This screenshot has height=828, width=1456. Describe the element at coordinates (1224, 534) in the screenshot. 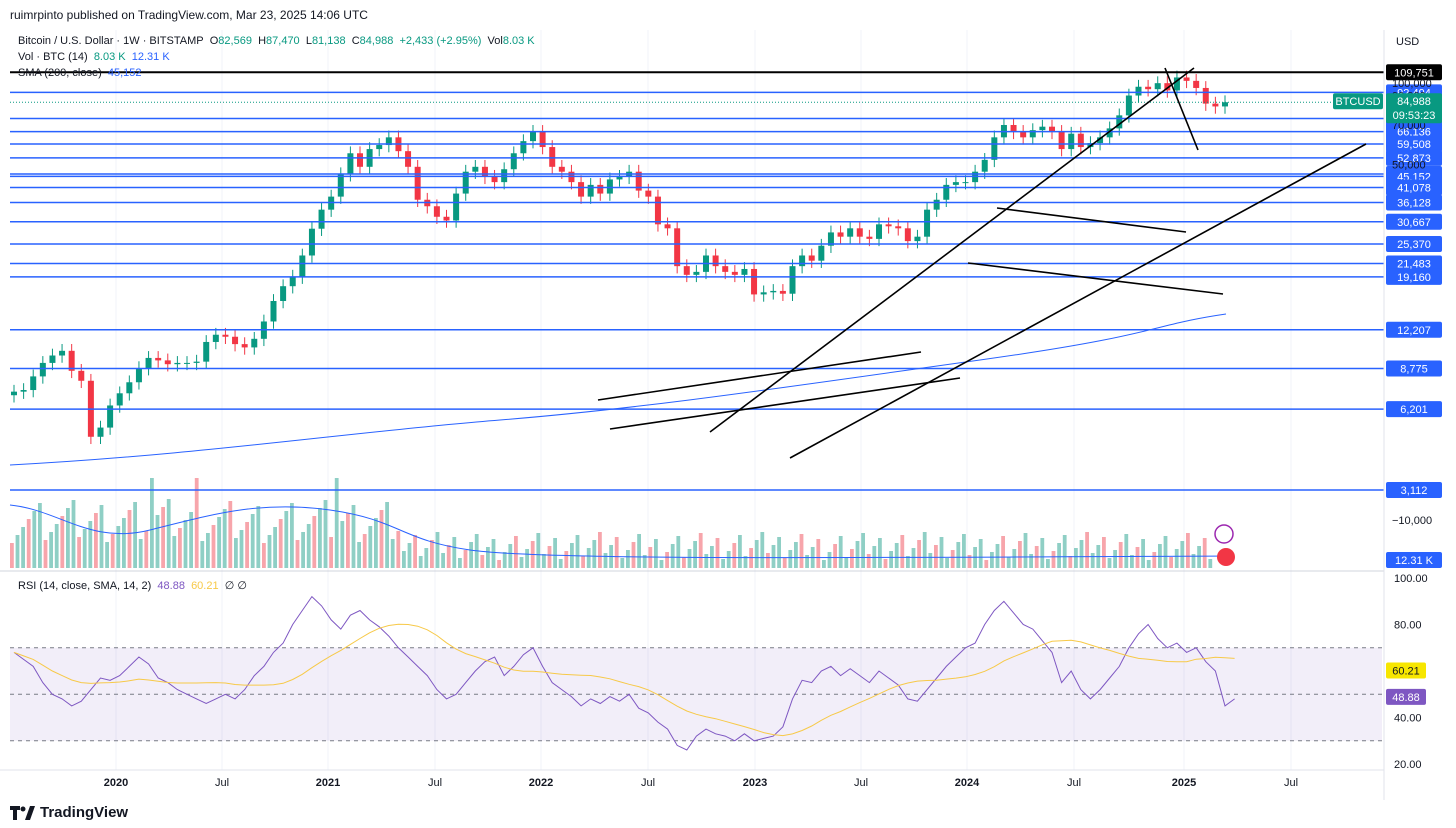

I see `event-lightning-icon` at that location.